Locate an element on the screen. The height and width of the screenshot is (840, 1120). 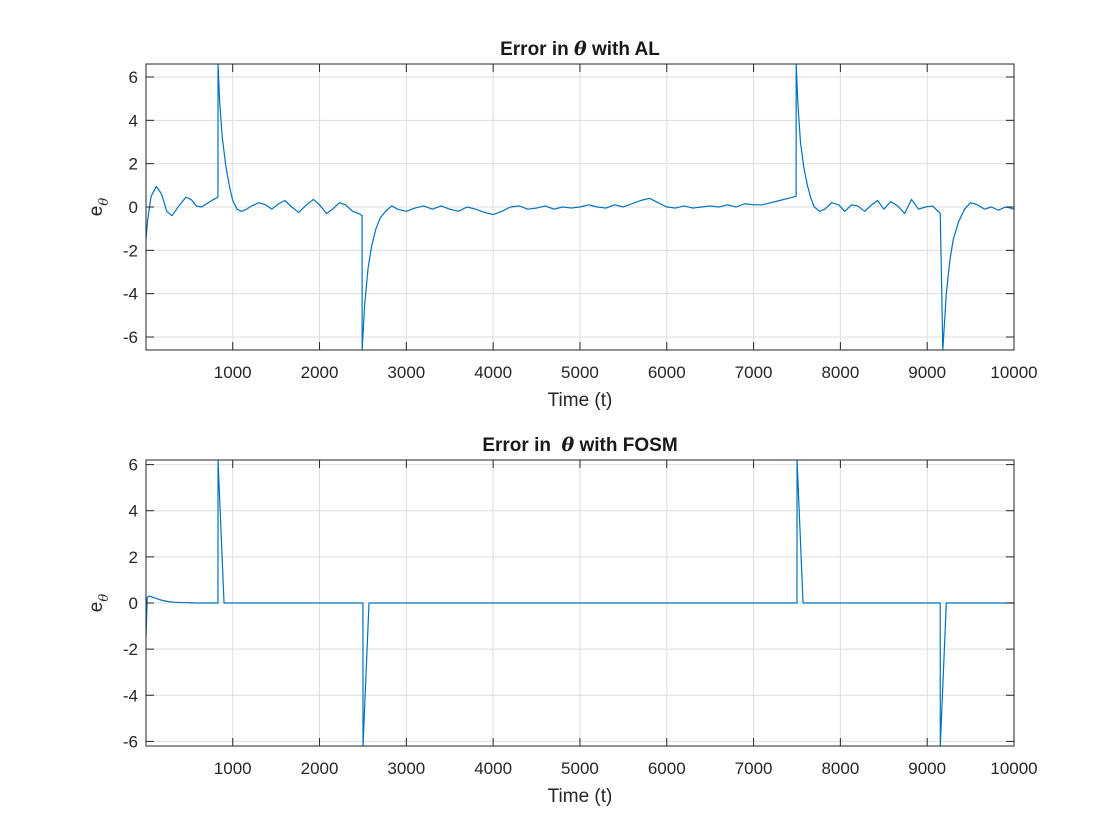
chart-title: Error in θ with AL is located at coordinates (580, 49).